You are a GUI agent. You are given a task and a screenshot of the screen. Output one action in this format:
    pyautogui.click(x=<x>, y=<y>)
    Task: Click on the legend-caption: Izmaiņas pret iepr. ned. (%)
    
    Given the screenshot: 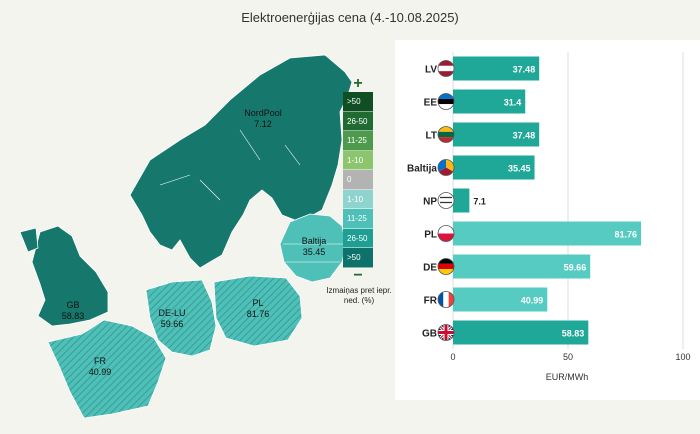 What is the action you would take?
    pyautogui.click(x=359, y=295)
    